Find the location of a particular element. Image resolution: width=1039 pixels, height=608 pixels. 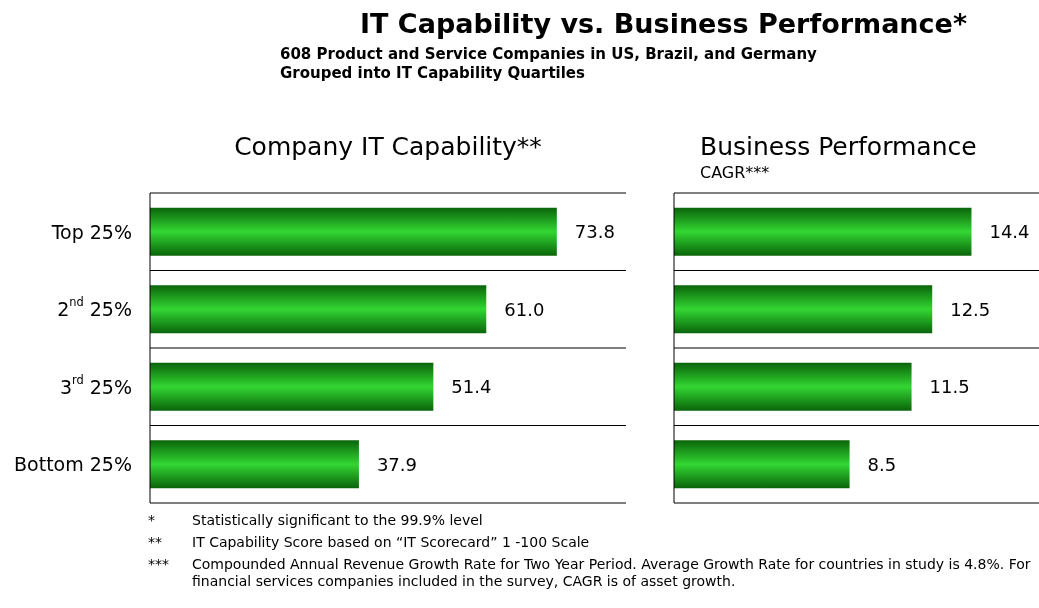

data-label: 11.5 is located at coordinates (949, 387).